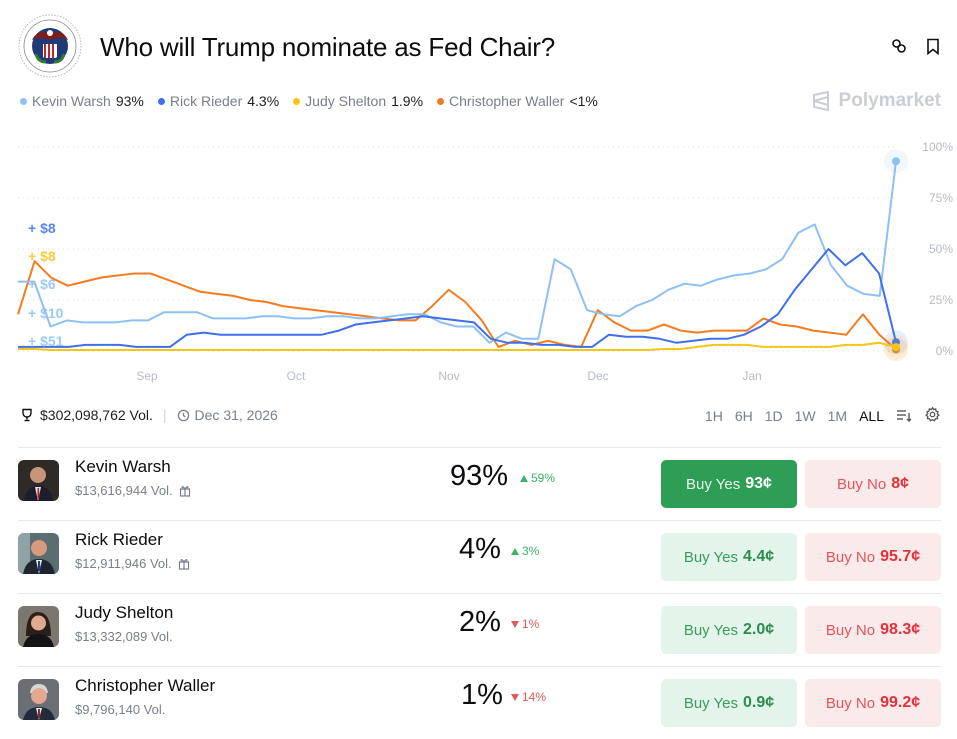 The height and width of the screenshot is (739, 957). I want to click on end-date-text: Dec 31, 2026, so click(236, 415).